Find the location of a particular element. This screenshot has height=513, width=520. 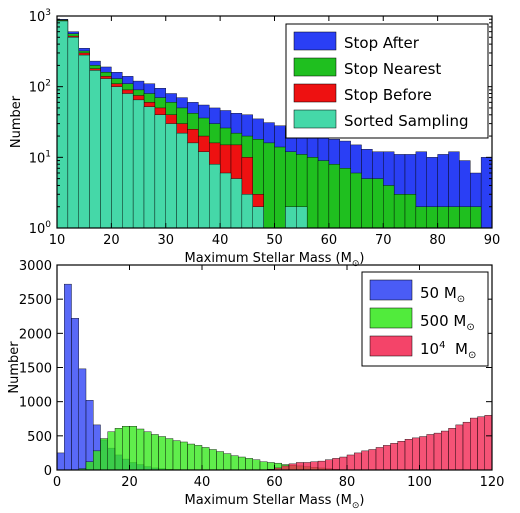

x-tick-label: 30 is located at coordinates (165, 240).